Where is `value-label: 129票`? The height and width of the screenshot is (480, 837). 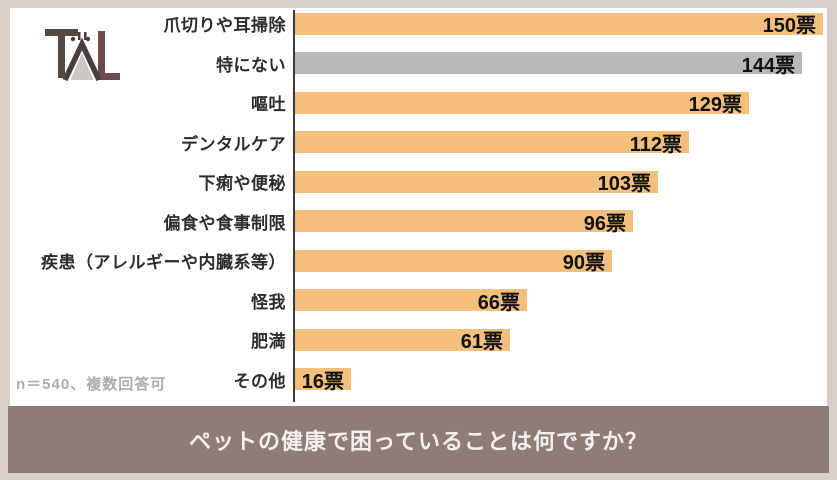 value-label: 129票 is located at coordinates (715, 105).